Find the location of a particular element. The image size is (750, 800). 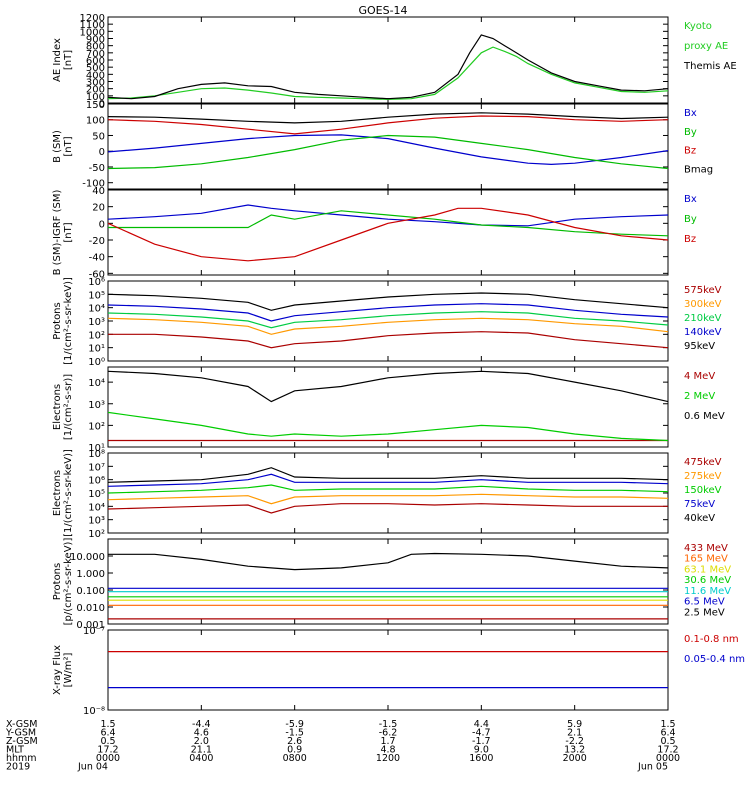

x-axis-row-value: Jun 04 is located at coordinates (92, 767).